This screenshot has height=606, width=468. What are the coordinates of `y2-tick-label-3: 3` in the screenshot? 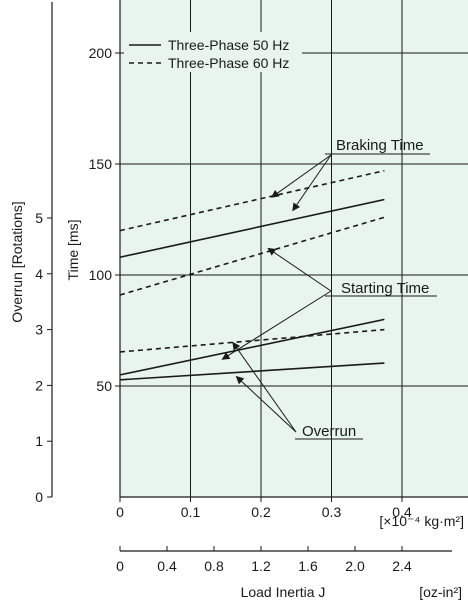 It's located at (39, 330).